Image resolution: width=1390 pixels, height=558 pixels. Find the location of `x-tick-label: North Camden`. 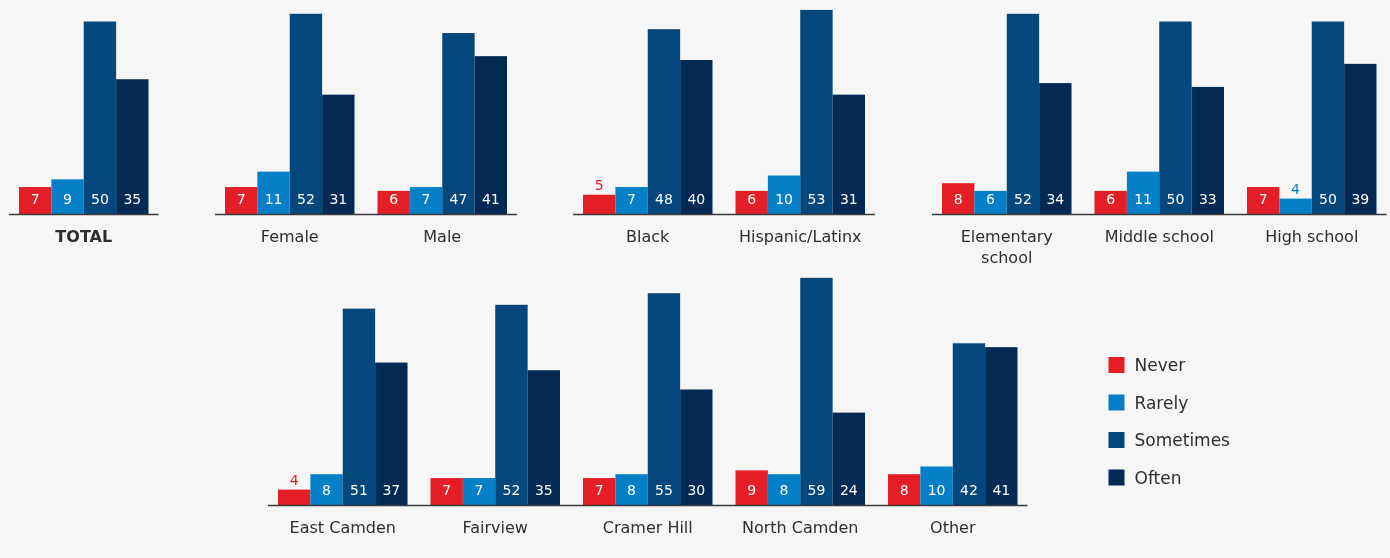

x-tick-label: North Camden is located at coordinates (800, 527).